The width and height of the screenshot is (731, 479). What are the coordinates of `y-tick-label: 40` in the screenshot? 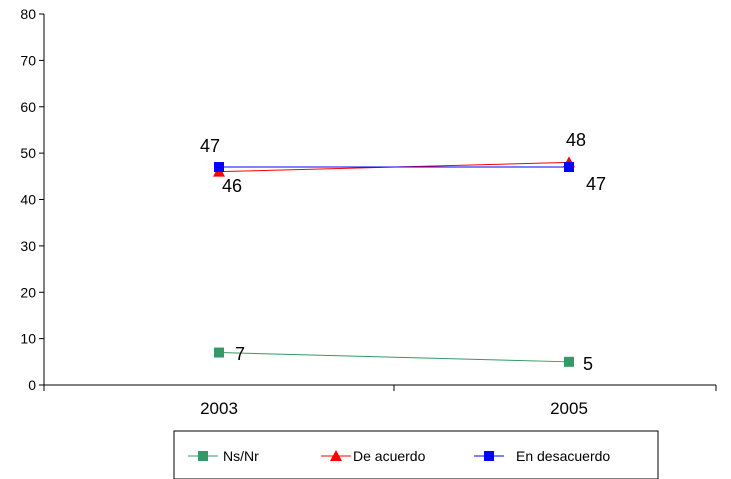 It's located at (28, 200).